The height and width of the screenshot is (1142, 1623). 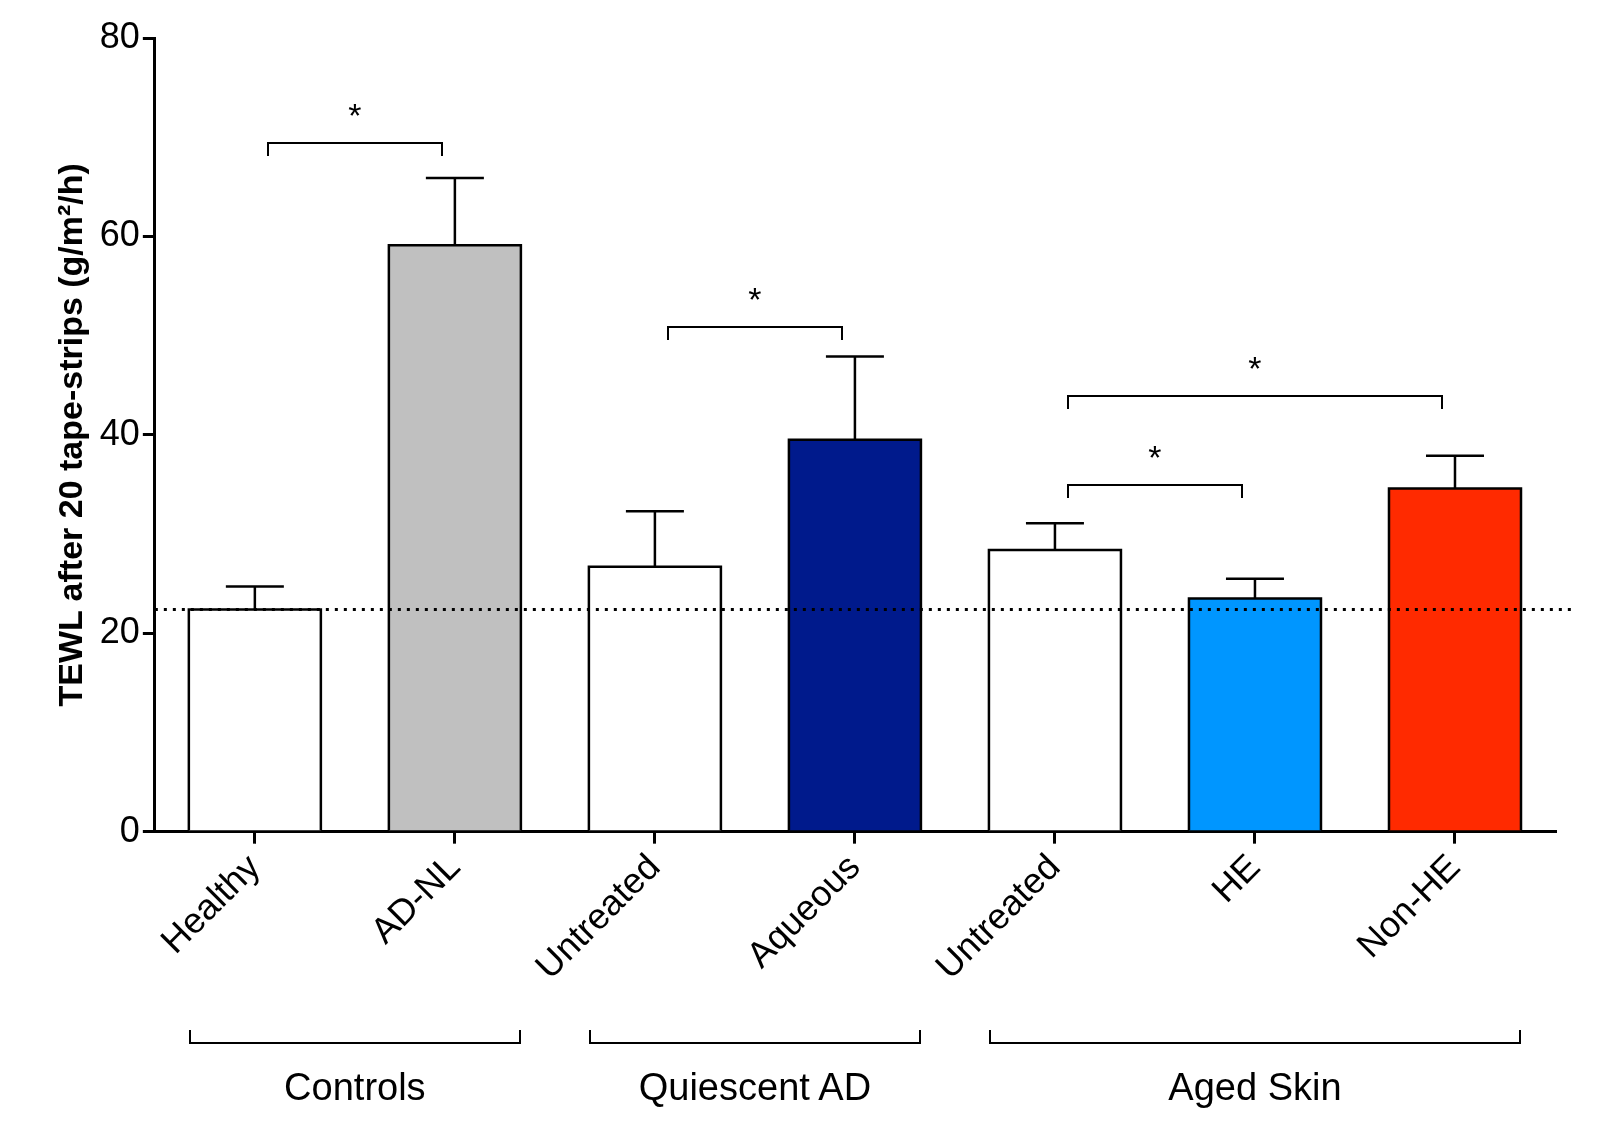 What do you see at coordinates (129, 829) in the screenshot?
I see `y-tick-label: 0` at bounding box center [129, 829].